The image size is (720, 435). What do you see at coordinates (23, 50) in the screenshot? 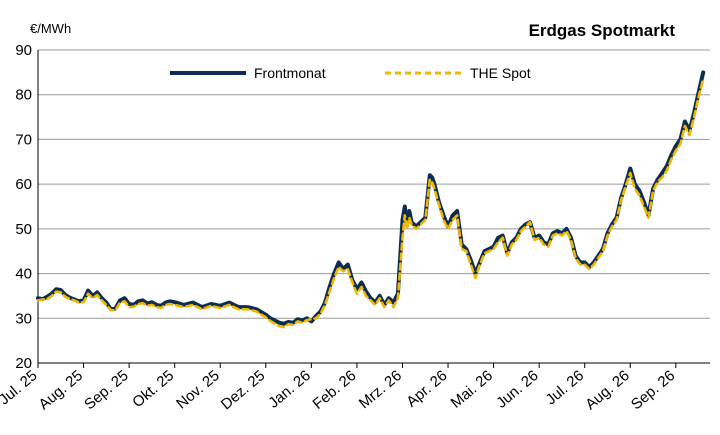
I see `y-tick-label: 90` at bounding box center [23, 50].